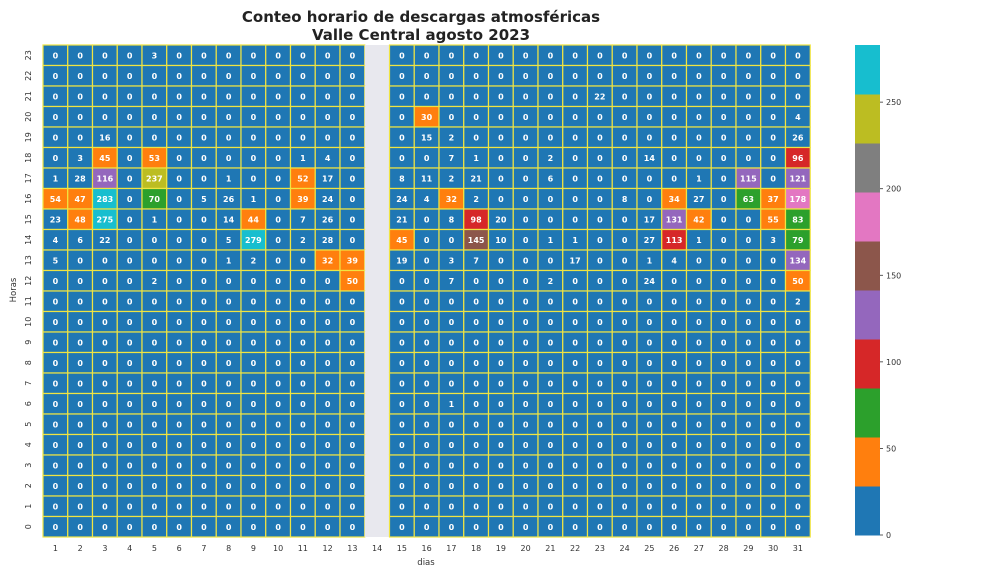 The width and height of the screenshot is (1008, 576). What do you see at coordinates (14, 289) in the screenshot?
I see `y-axis-label: Horas` at bounding box center [14, 289].